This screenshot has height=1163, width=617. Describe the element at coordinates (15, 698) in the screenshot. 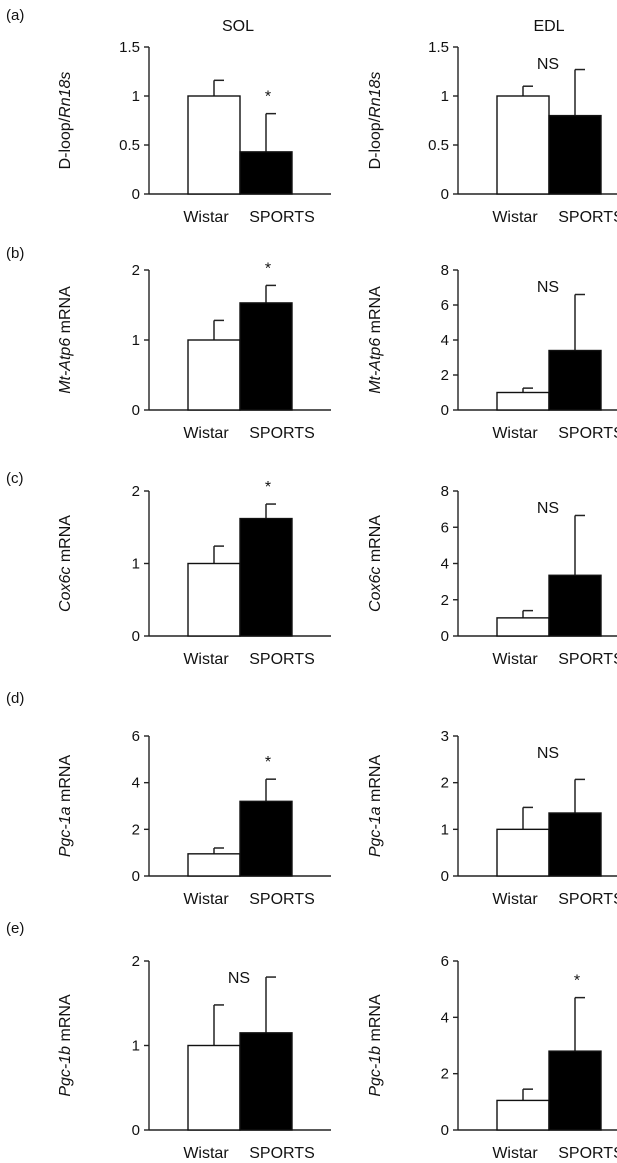

I see `panel-letter-3: (d)` at that location.